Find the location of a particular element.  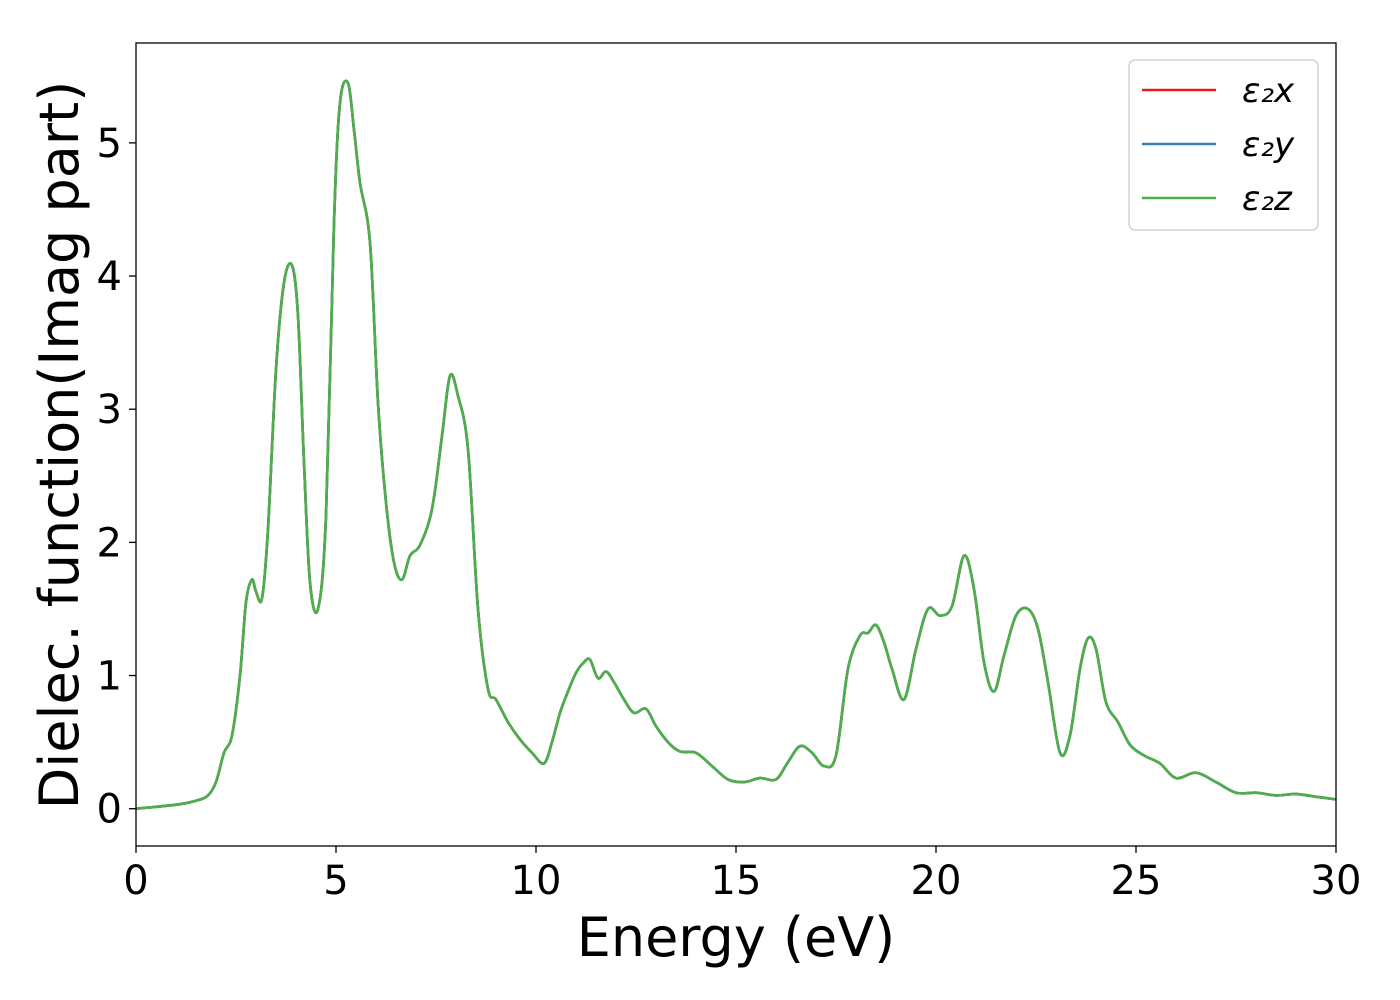

y-tick-label: 2 is located at coordinates (109, 543).